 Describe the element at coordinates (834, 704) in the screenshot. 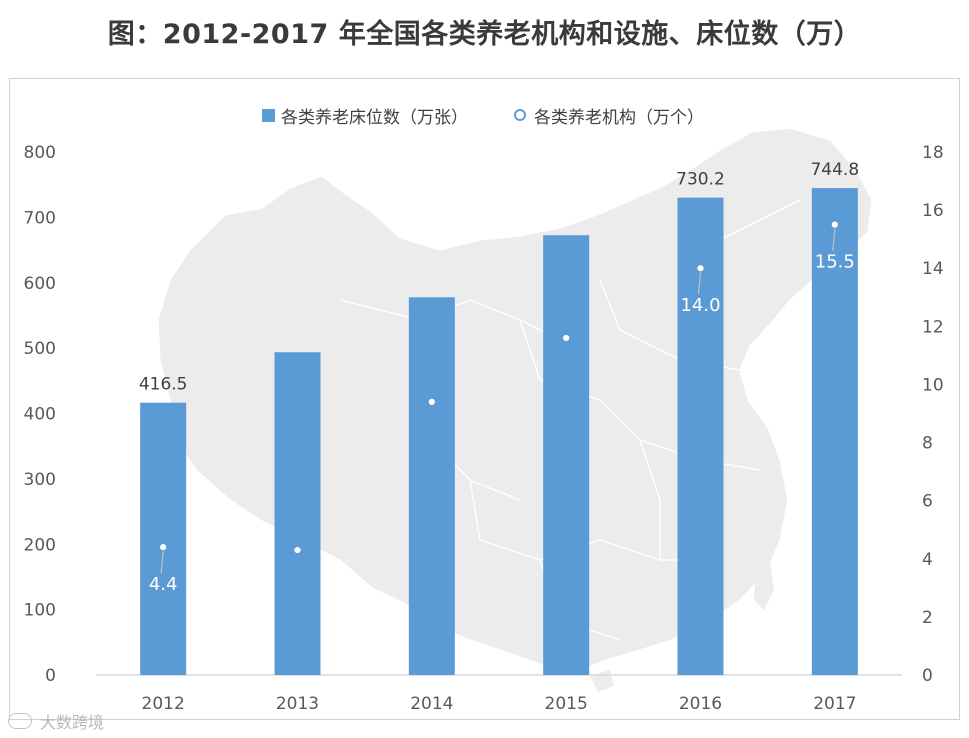

I see `x-tick-label-2017: 2017` at that location.